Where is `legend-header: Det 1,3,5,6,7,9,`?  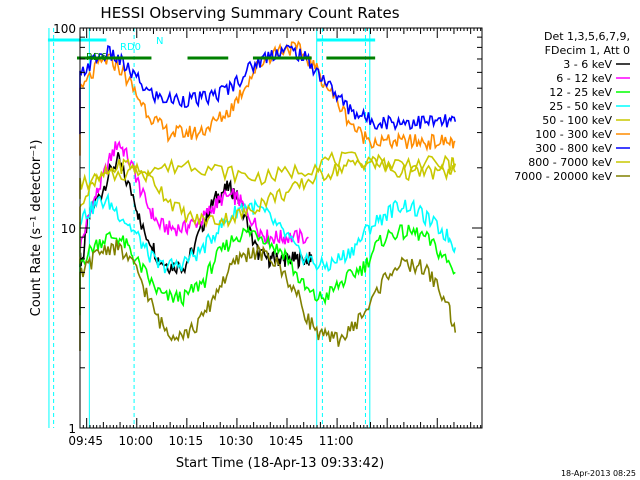 legend-header: Det 1,3,5,6,7,9, is located at coordinates (587, 36).